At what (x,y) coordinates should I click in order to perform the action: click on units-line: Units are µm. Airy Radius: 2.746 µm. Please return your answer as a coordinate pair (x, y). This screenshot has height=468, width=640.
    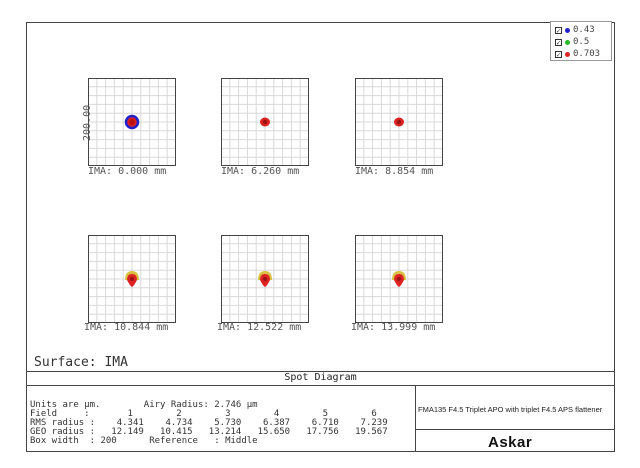
    Looking at the image, I should click on (144, 405).